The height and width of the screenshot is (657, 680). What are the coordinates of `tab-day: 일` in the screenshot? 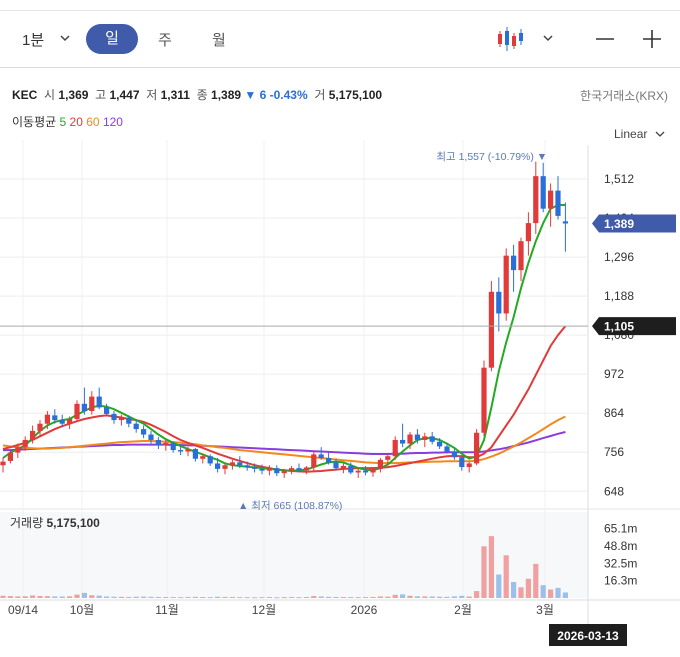 It's located at (112, 39).